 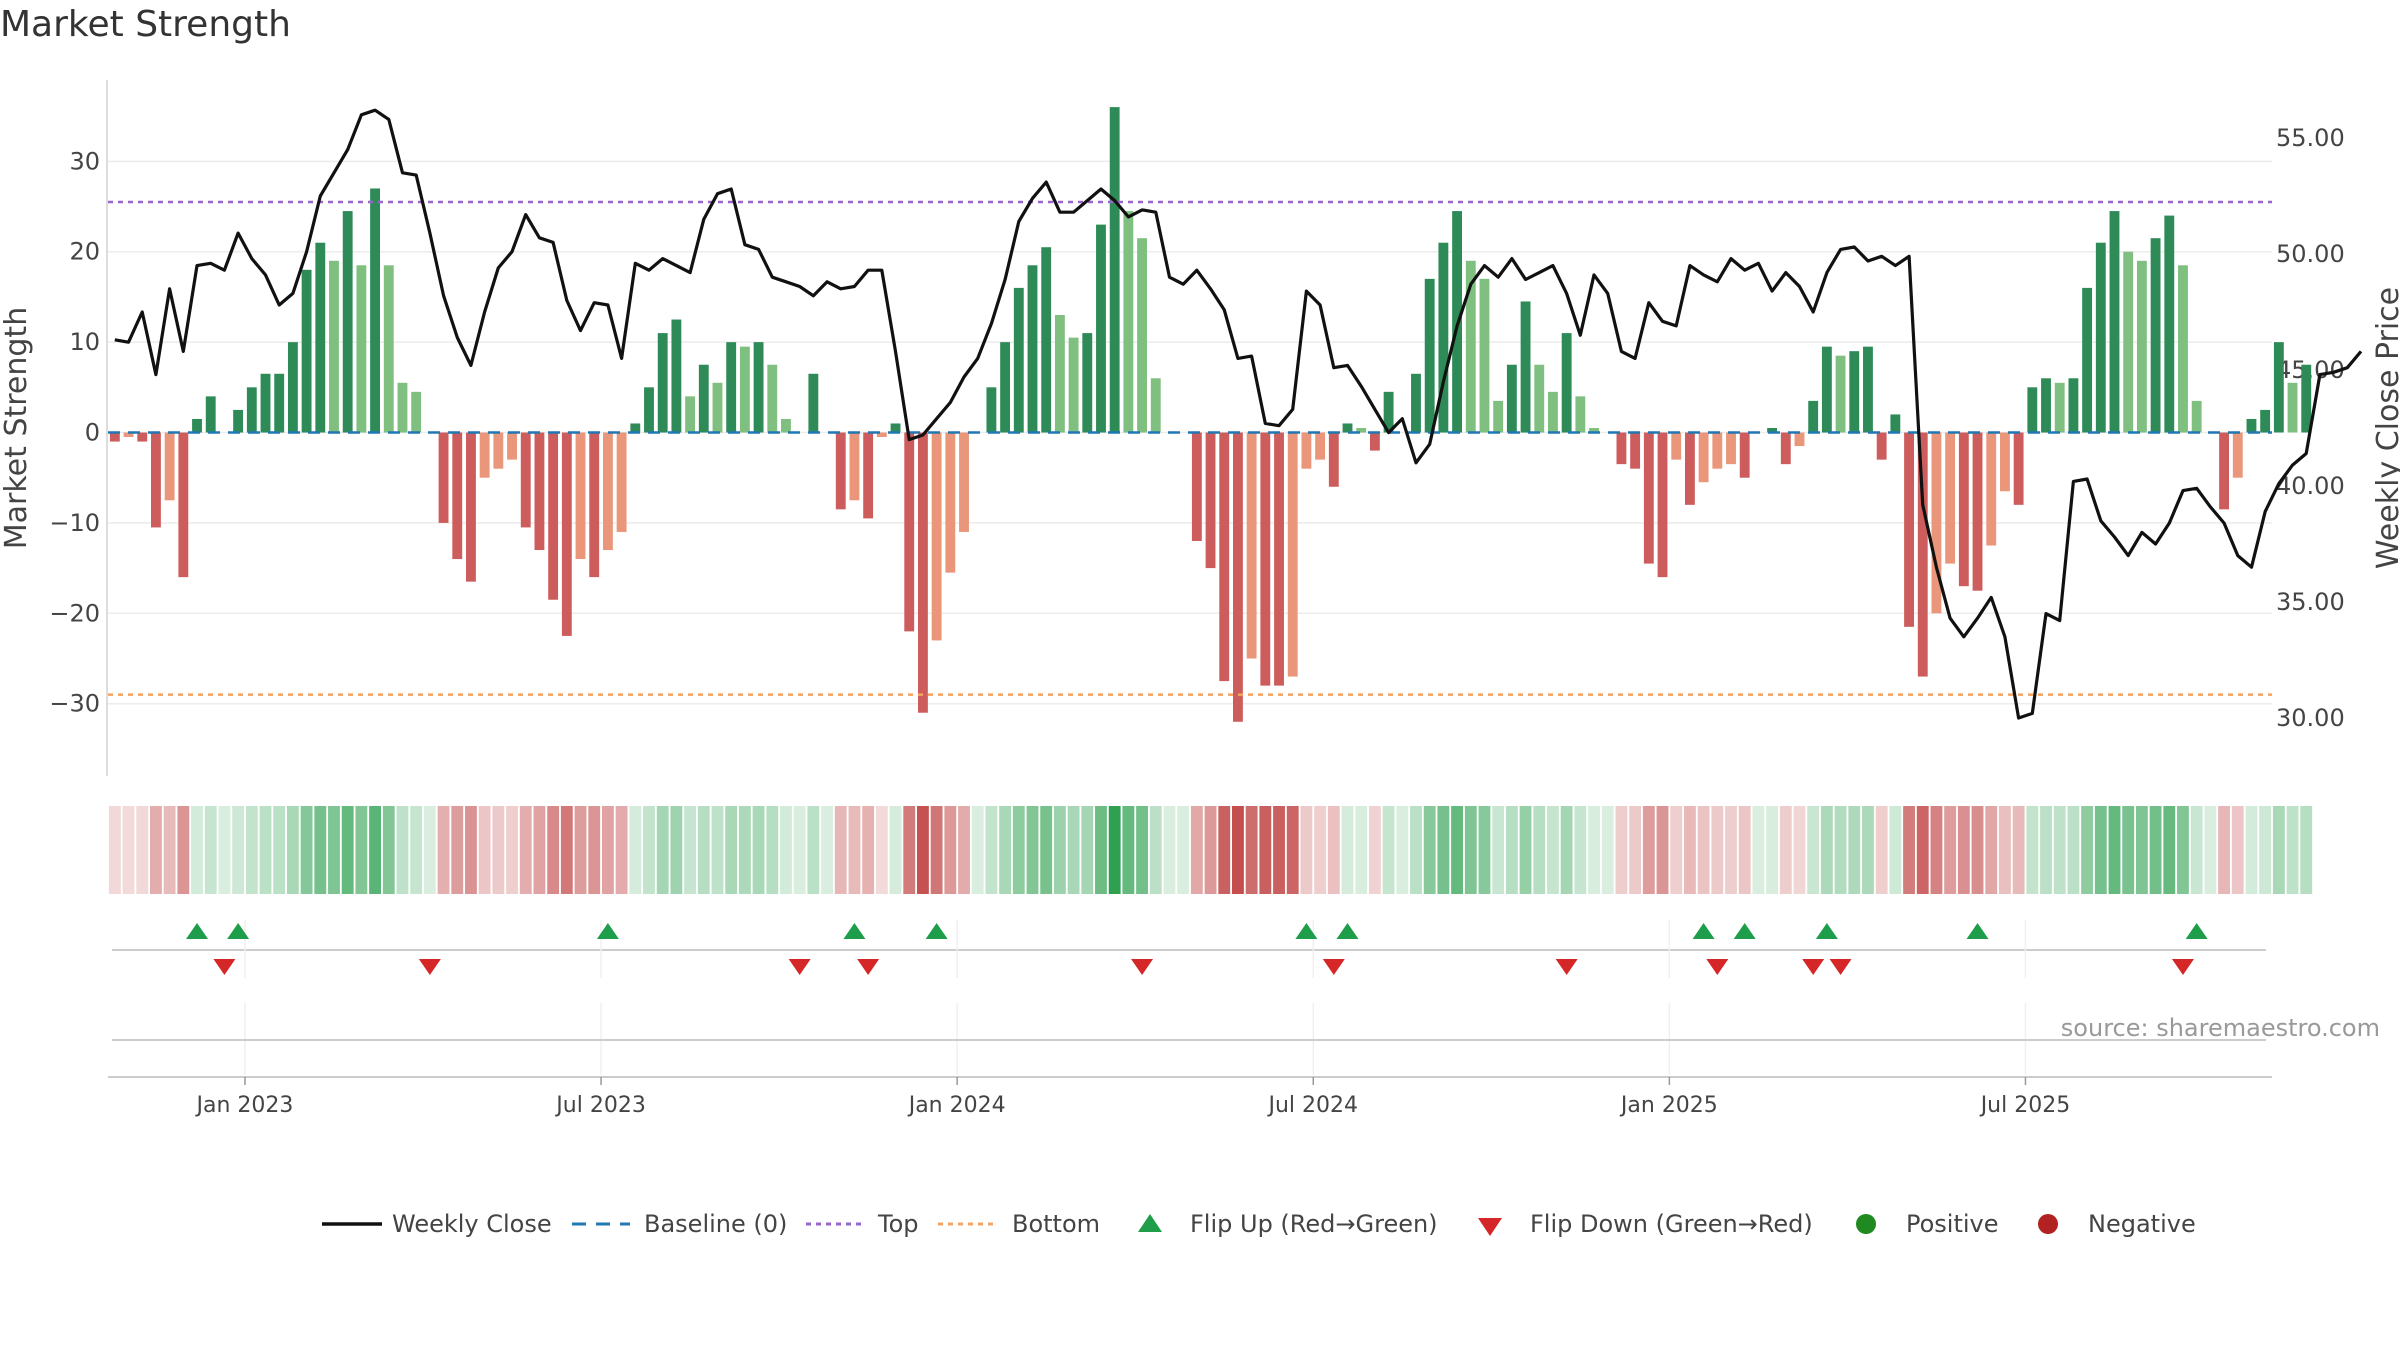 What do you see at coordinates (600, 1105) in the screenshot?
I see `date-tick-label: Jul 2023` at bounding box center [600, 1105].